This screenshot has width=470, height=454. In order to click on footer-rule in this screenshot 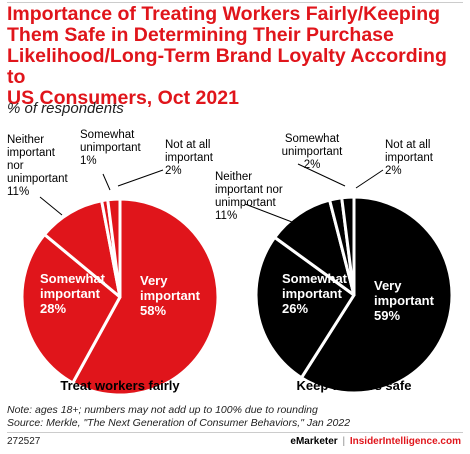, I will do `click(235, 432)`.